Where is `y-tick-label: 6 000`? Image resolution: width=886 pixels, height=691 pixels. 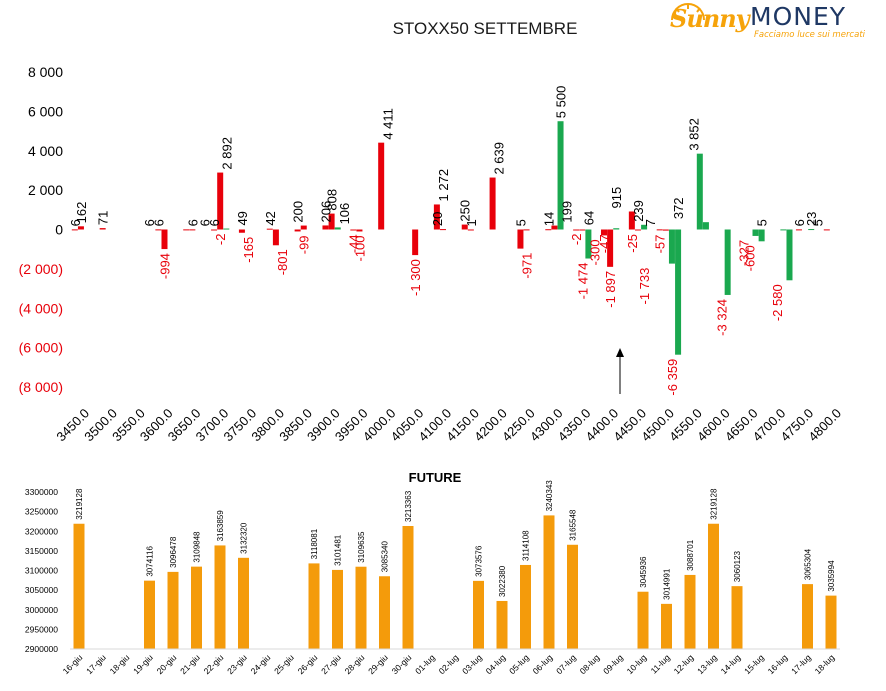 y-tick-label: 6 000 is located at coordinates (45, 111).